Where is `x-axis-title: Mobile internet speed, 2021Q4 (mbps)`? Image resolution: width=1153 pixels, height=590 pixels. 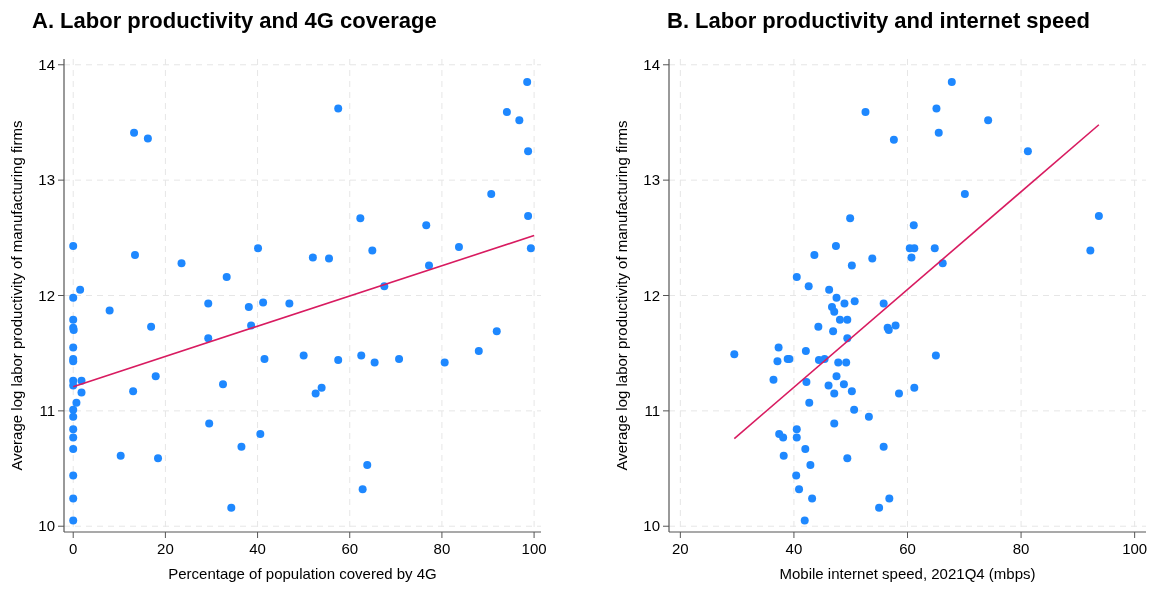 x-axis-title: Mobile internet speed, 2021Q4 (mbps) is located at coordinates (907, 573).